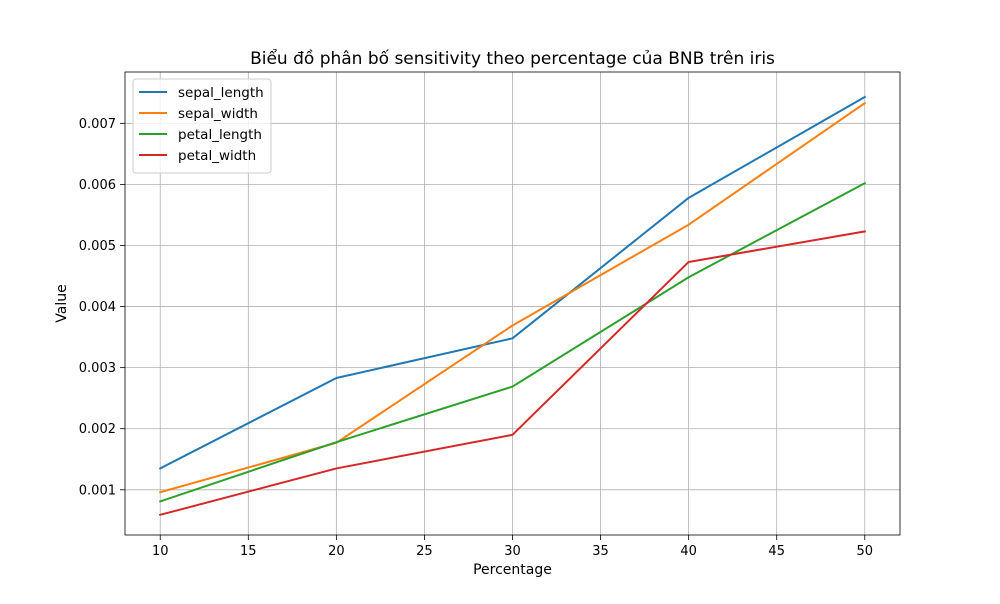 Image resolution: width=1000 pixels, height=604 pixels. I want to click on x-tick-label: 10, so click(160, 551).